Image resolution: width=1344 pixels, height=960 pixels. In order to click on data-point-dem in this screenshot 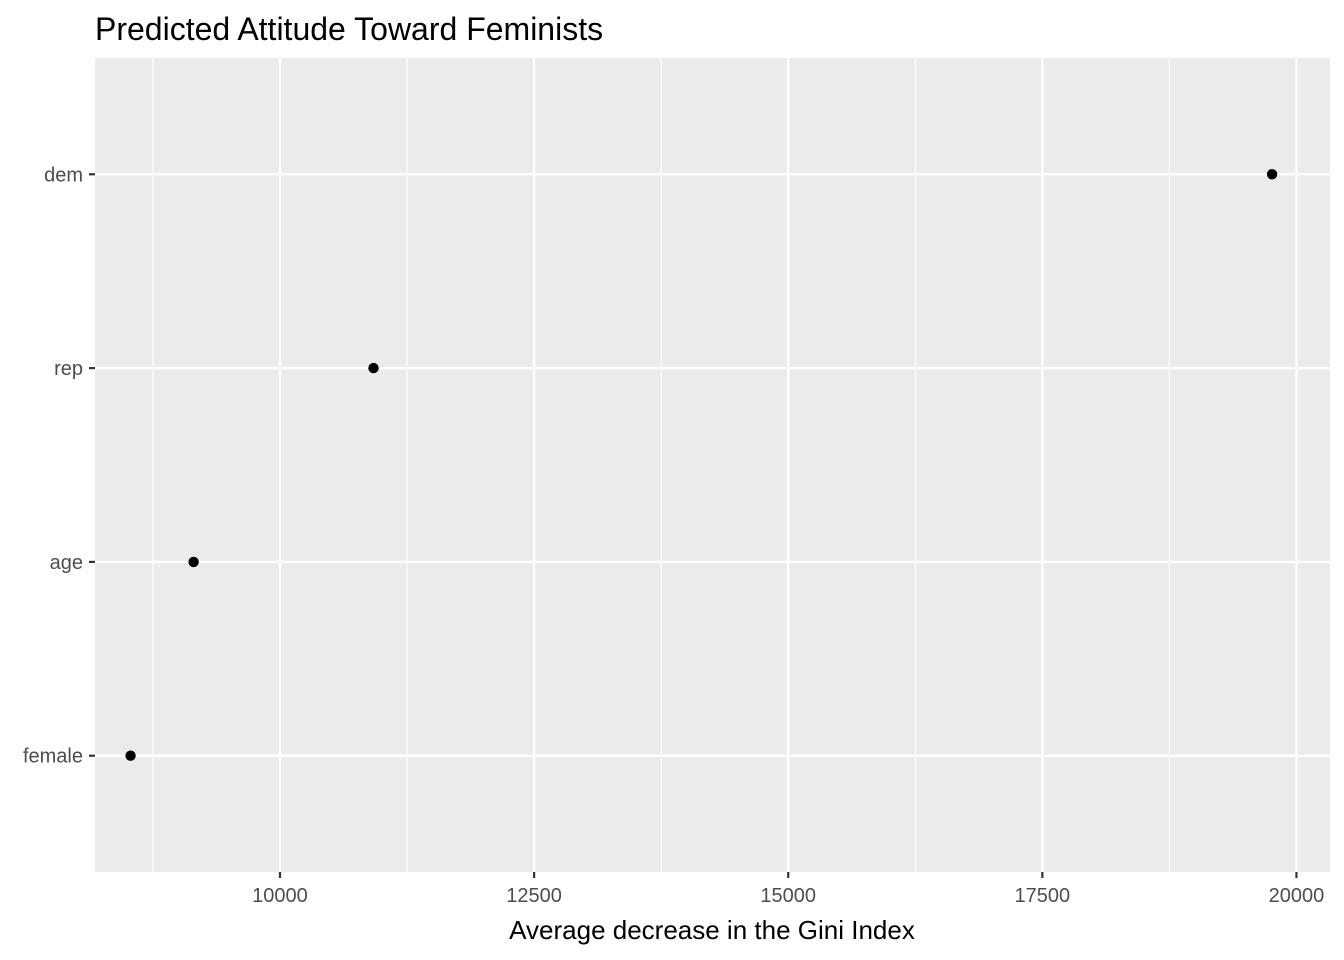, I will do `click(1272, 174)`.